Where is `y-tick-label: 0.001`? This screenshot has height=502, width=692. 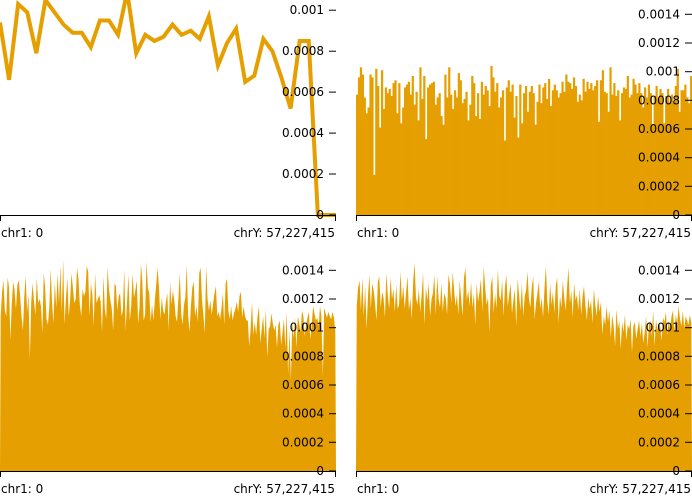 y-tick-label: 0.001 is located at coordinates (307, 10).